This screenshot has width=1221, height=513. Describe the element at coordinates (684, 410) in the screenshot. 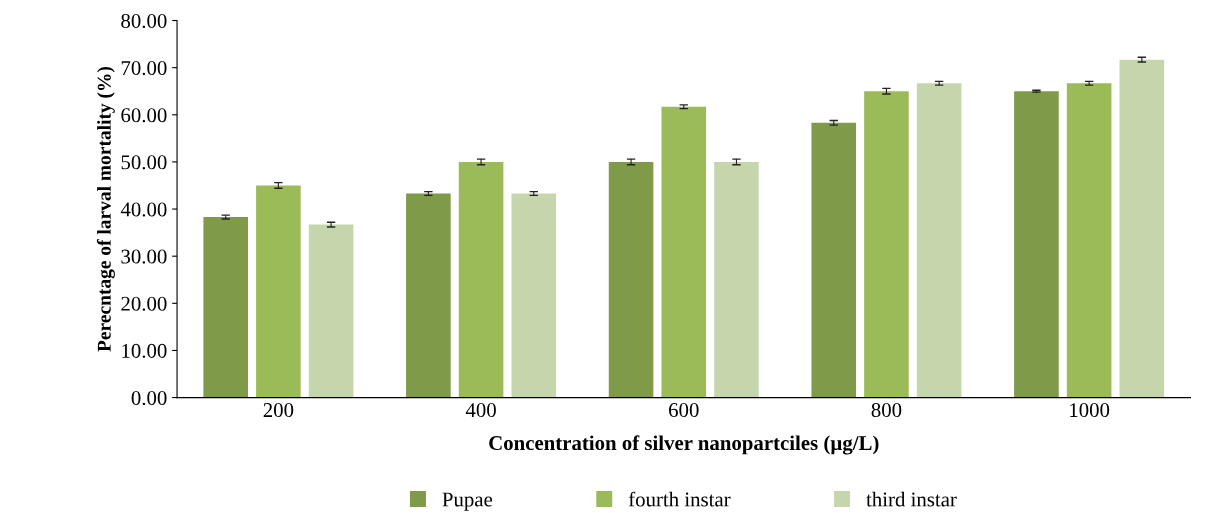

I see `x-tick-label: 600` at that location.